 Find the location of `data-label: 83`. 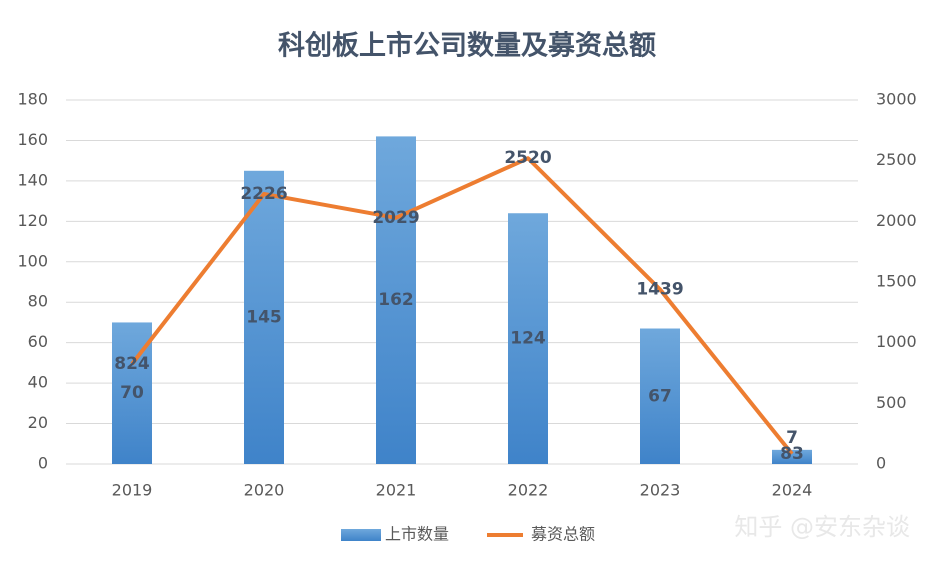

data-label: 83 is located at coordinates (792, 454).